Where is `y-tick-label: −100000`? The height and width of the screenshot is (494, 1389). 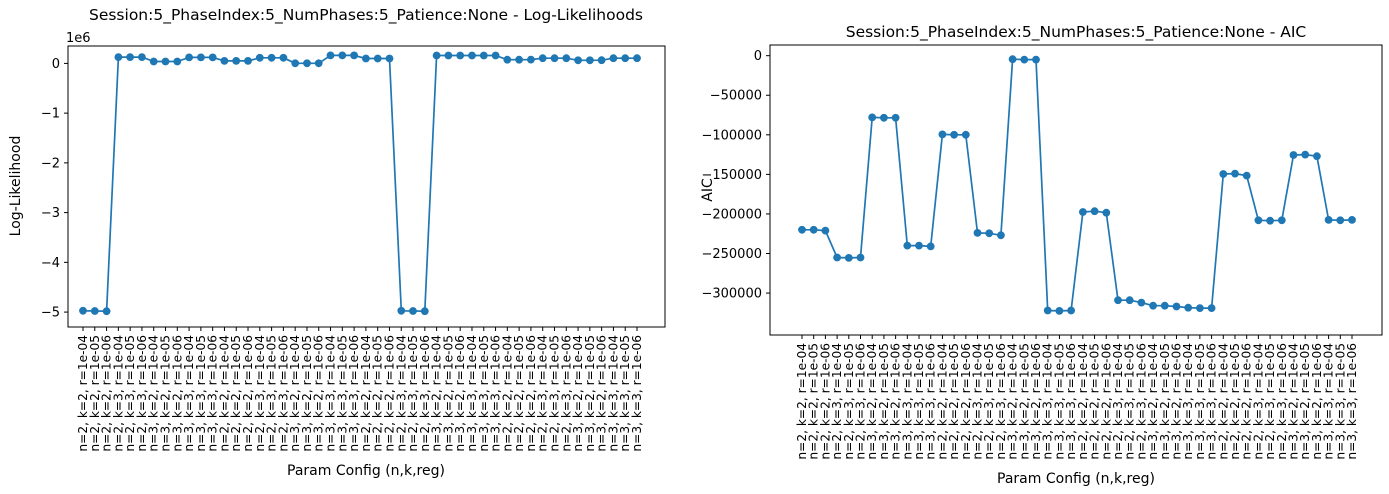 y-tick-label: −100000 is located at coordinates (731, 135).